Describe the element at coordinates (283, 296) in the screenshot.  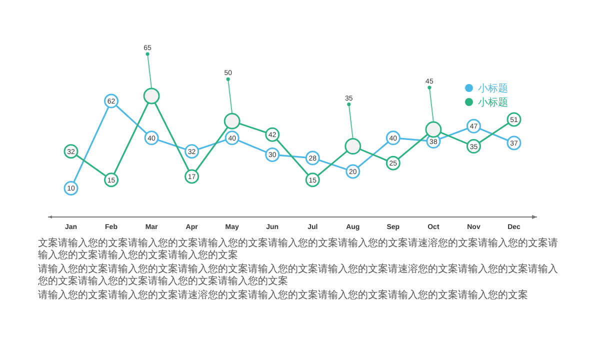
I see `text: 请输入您的文案请输入您的文案请速溶您的文案请输入您的文案请输入您的文案请输入您的文案请输入您的文案` at that location.